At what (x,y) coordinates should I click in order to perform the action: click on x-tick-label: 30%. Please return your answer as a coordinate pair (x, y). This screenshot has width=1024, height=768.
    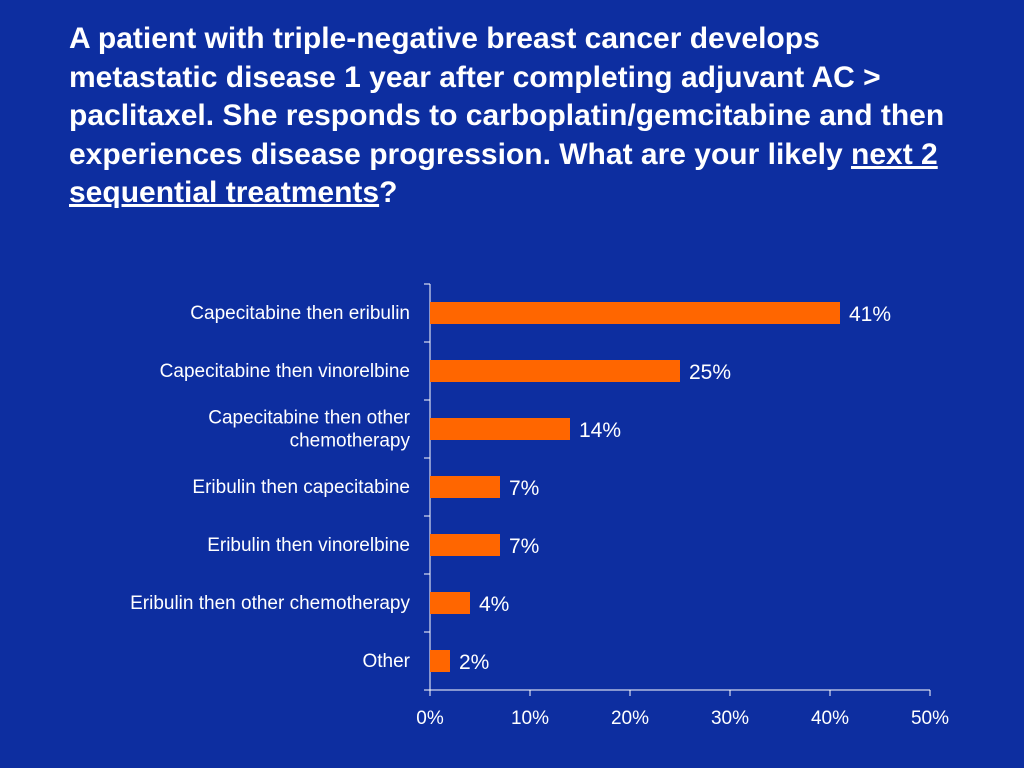
    Looking at the image, I should click on (730, 718).